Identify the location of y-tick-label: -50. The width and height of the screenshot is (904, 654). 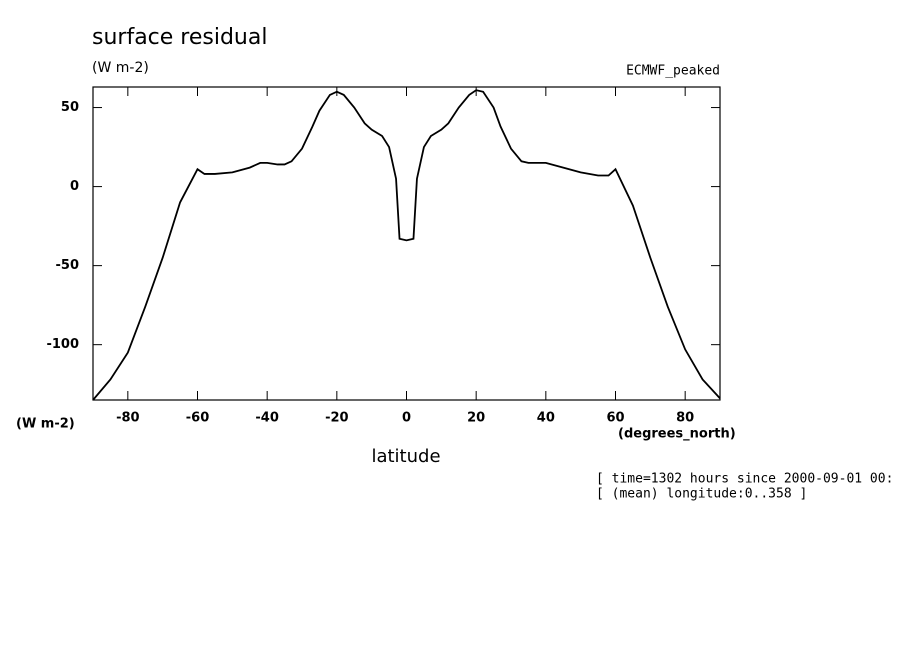
(68, 265).